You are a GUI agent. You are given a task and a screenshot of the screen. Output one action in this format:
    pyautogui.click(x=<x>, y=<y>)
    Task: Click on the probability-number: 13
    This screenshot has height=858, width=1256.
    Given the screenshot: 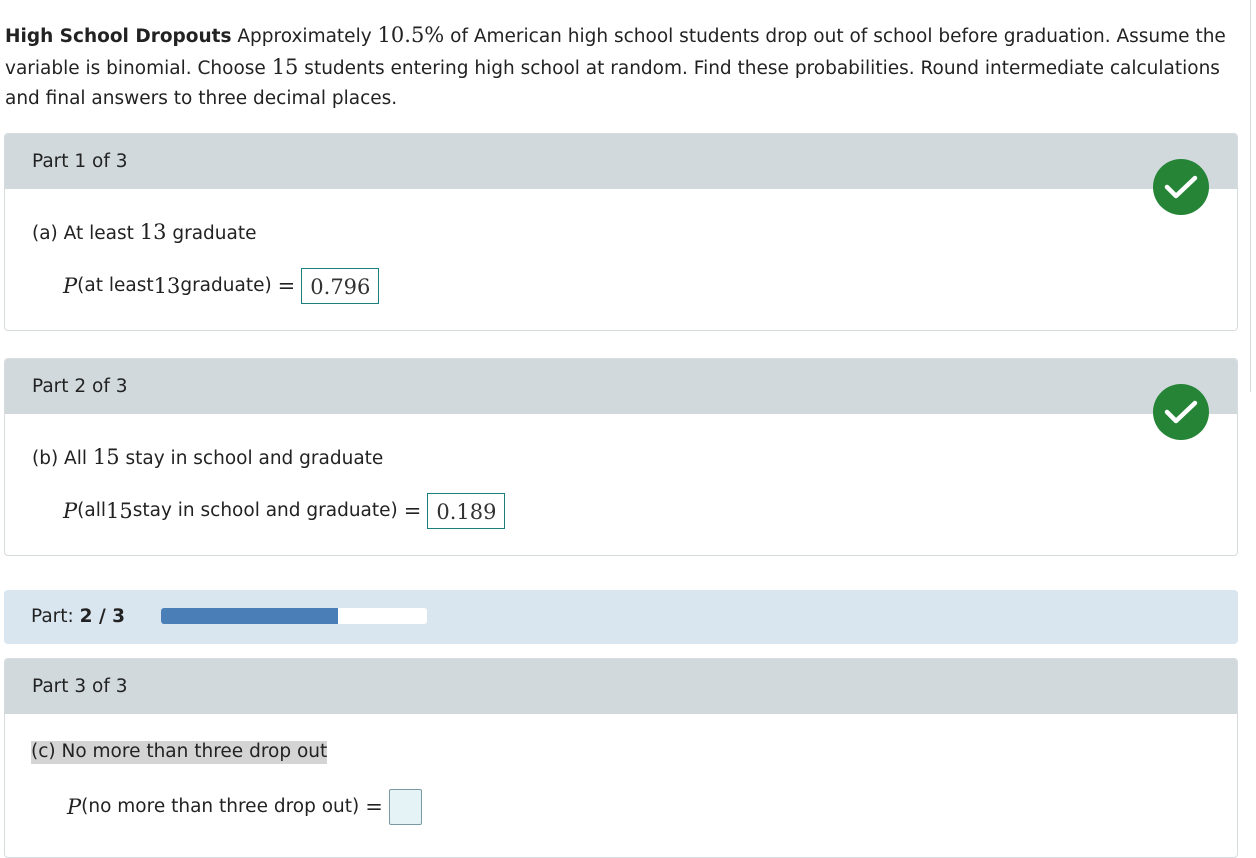 What is the action you would take?
    pyautogui.click(x=167, y=286)
    